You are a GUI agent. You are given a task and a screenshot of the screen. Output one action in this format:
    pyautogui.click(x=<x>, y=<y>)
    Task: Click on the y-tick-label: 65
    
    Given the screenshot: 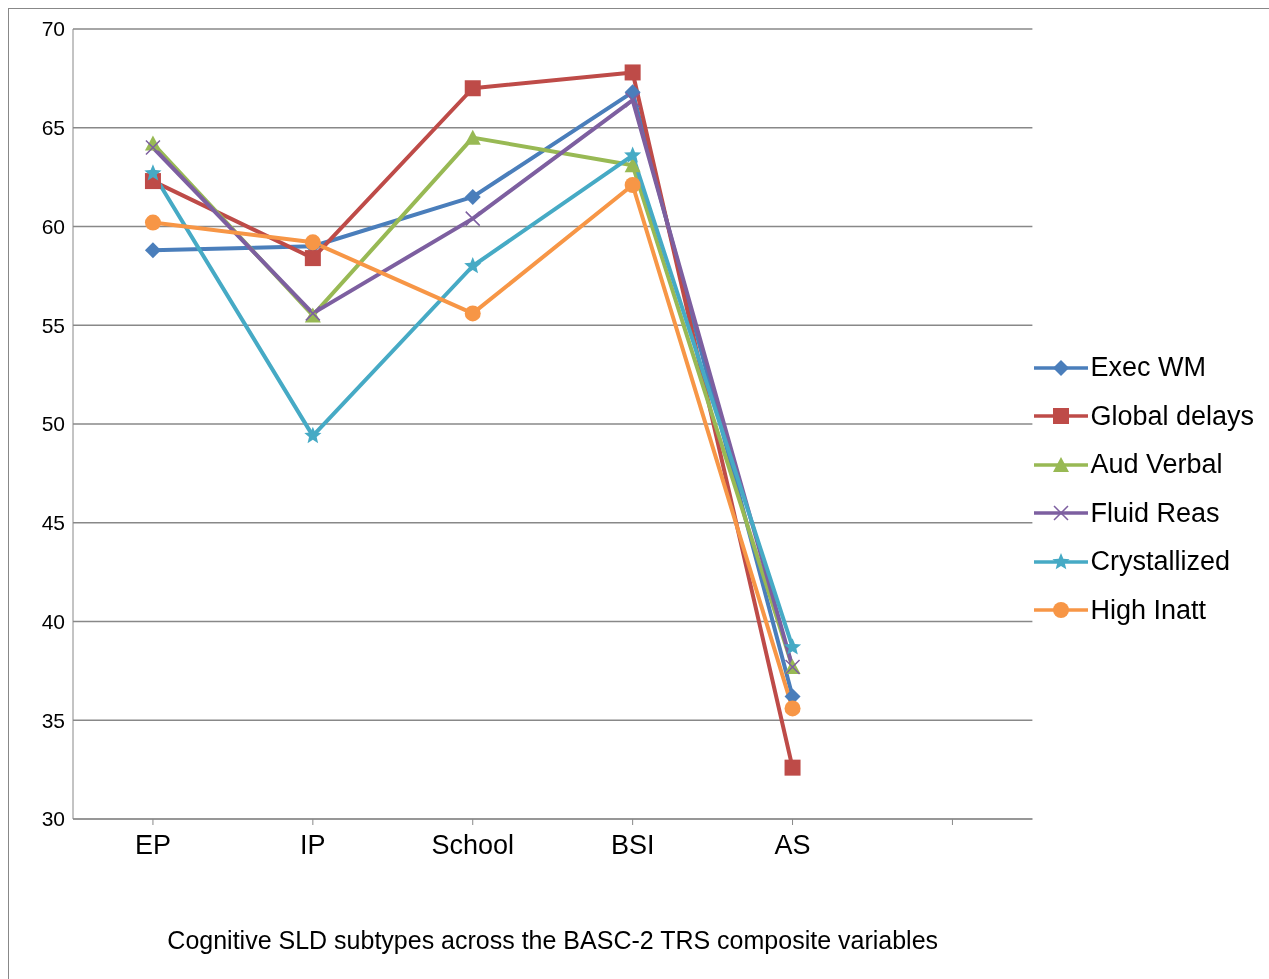 What is the action you would take?
    pyautogui.click(x=53, y=128)
    